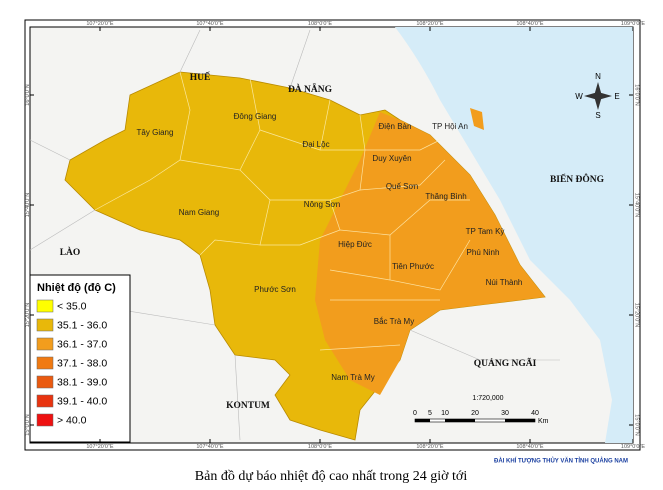  Describe the element at coordinates (72, 420) in the screenshot. I see `legend-label: > 40.0` at that location.